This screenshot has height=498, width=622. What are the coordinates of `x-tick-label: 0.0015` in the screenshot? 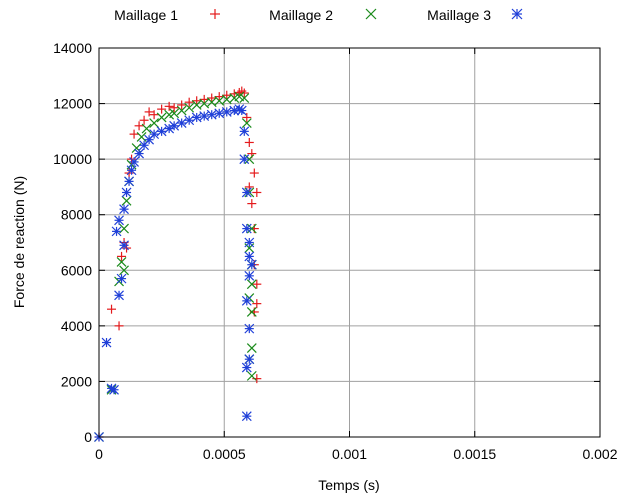 It's located at (474, 454).